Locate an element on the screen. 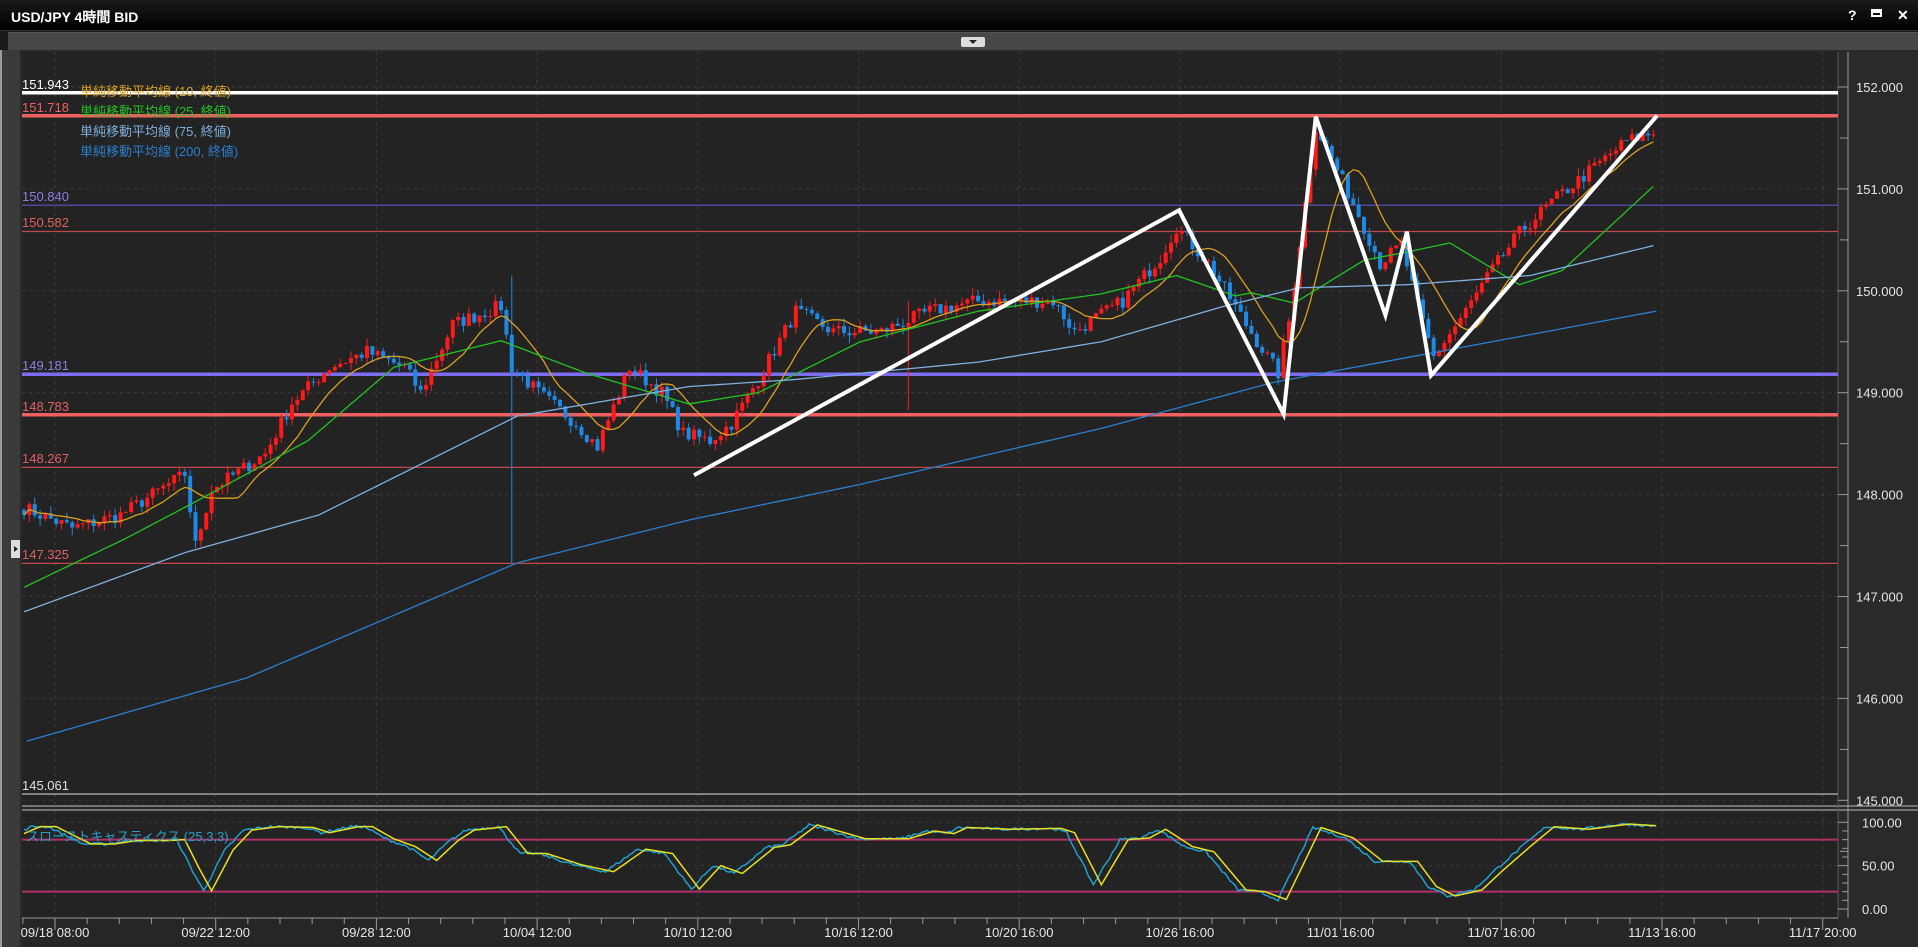 The image size is (1918, 947). stoch-y-tick-label: 0.00 is located at coordinates (1874, 909).